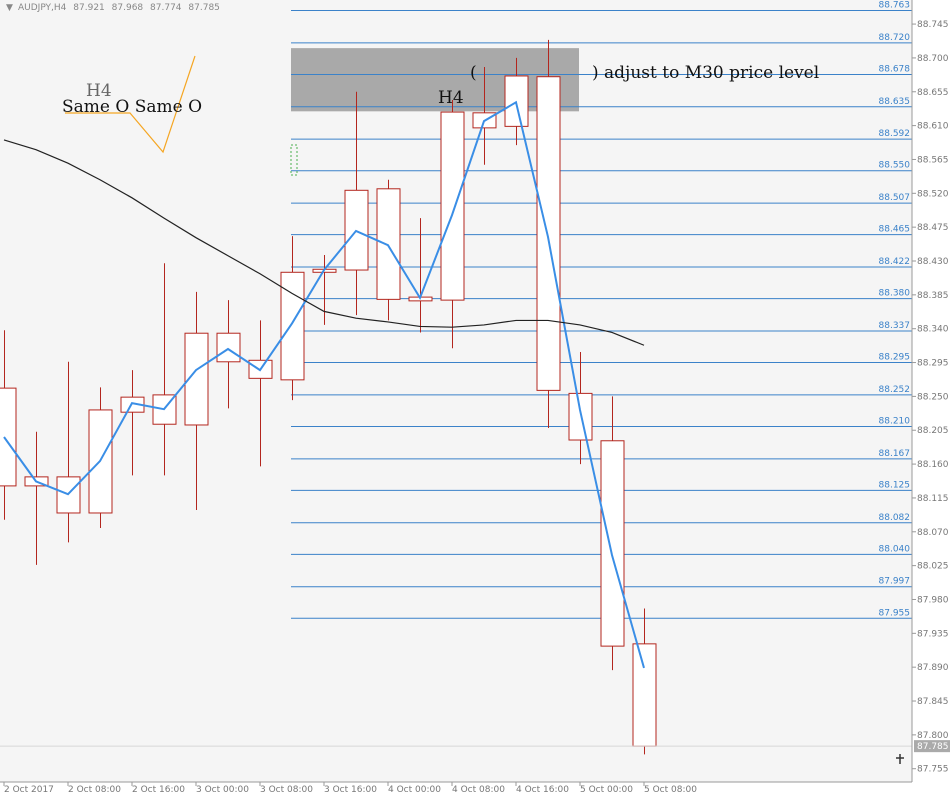 This screenshot has width=952, height=794. What do you see at coordinates (705, 73) in the screenshot?
I see `annotation: ) adjust to M30 price level` at bounding box center [705, 73].